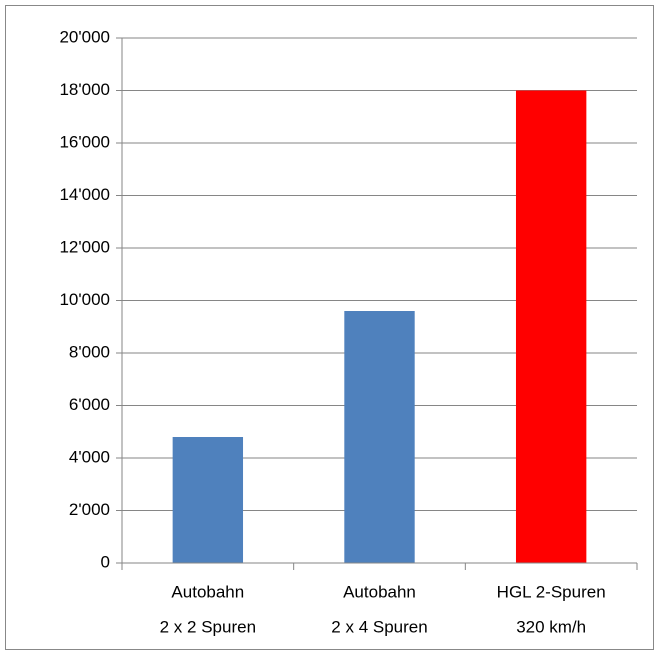 The width and height of the screenshot is (659, 655). What do you see at coordinates (89, 404) in the screenshot?
I see `y-tick-label: 6'000` at bounding box center [89, 404].